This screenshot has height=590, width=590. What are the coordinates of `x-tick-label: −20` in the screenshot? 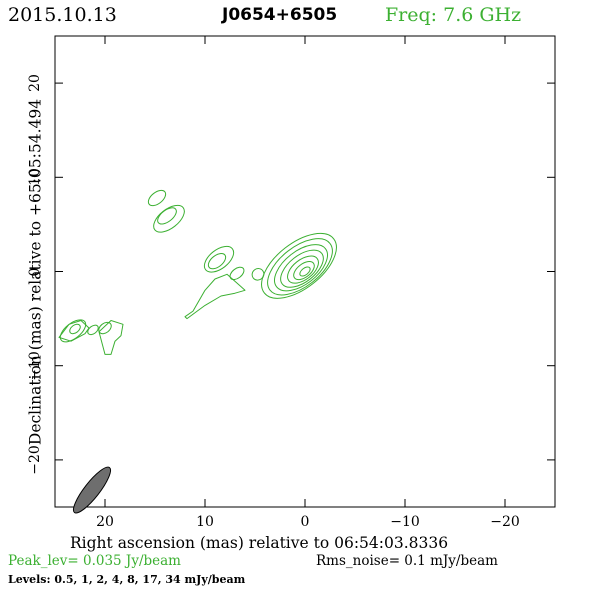 It's located at (505, 522).